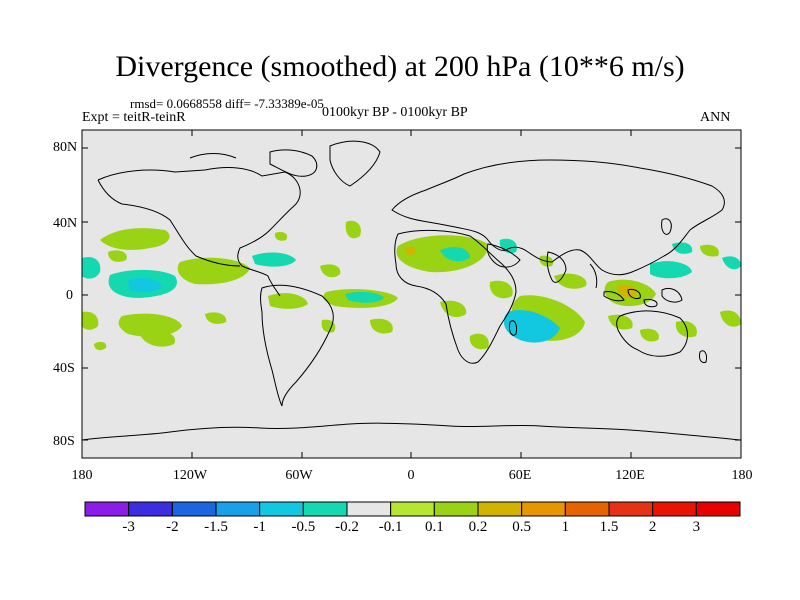 Image resolution: width=800 pixels, height=600 pixels. I want to click on colorbar-tick-label: -1, so click(259, 527).